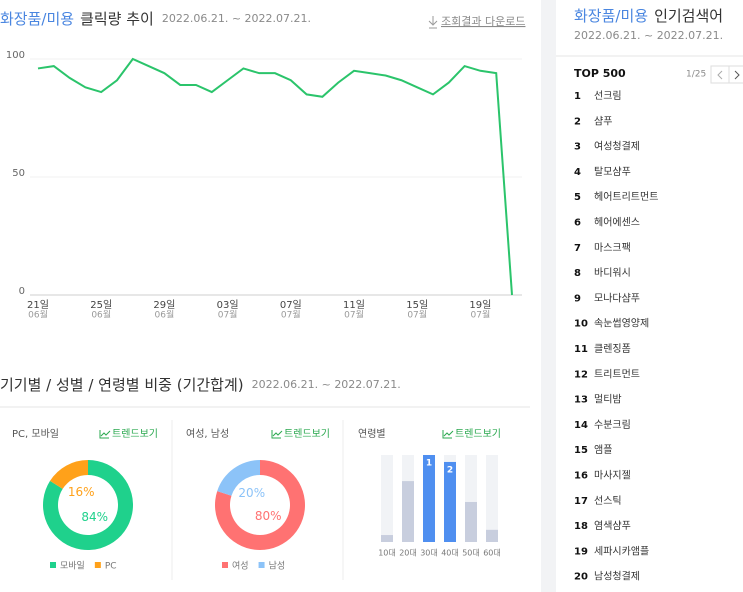  I want to click on page-indicator: 1/25, so click(696, 75).